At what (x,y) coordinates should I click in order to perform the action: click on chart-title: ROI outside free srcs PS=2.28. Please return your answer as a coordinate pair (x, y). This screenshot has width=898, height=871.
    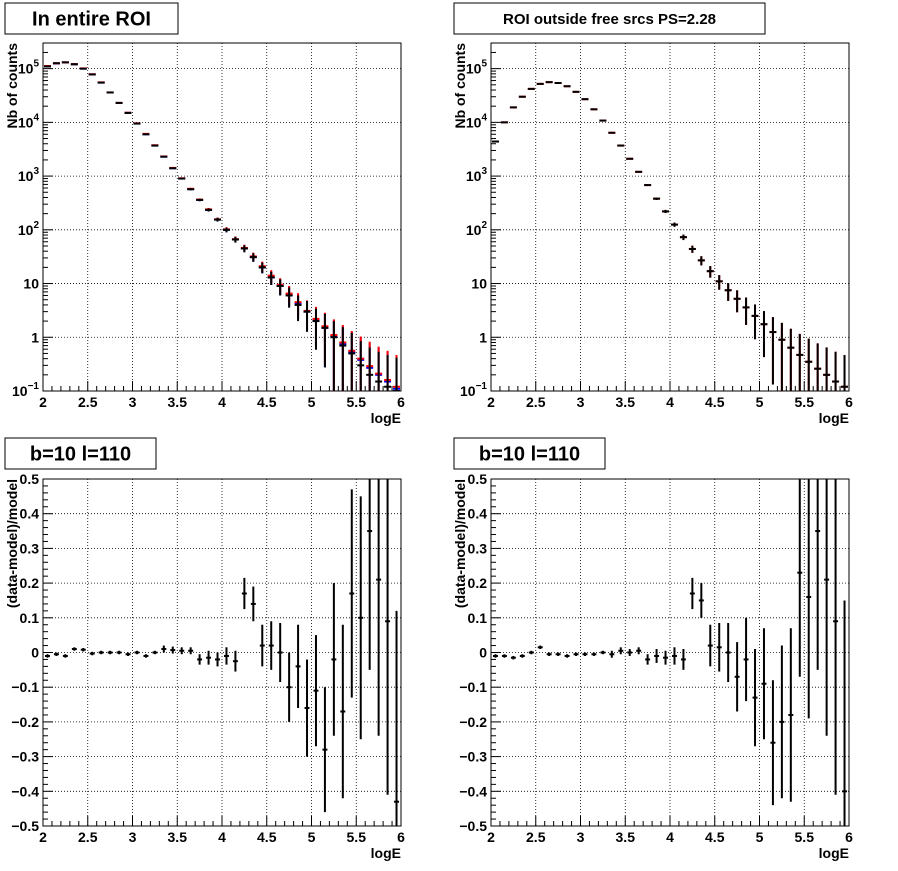
    Looking at the image, I should click on (609, 19).